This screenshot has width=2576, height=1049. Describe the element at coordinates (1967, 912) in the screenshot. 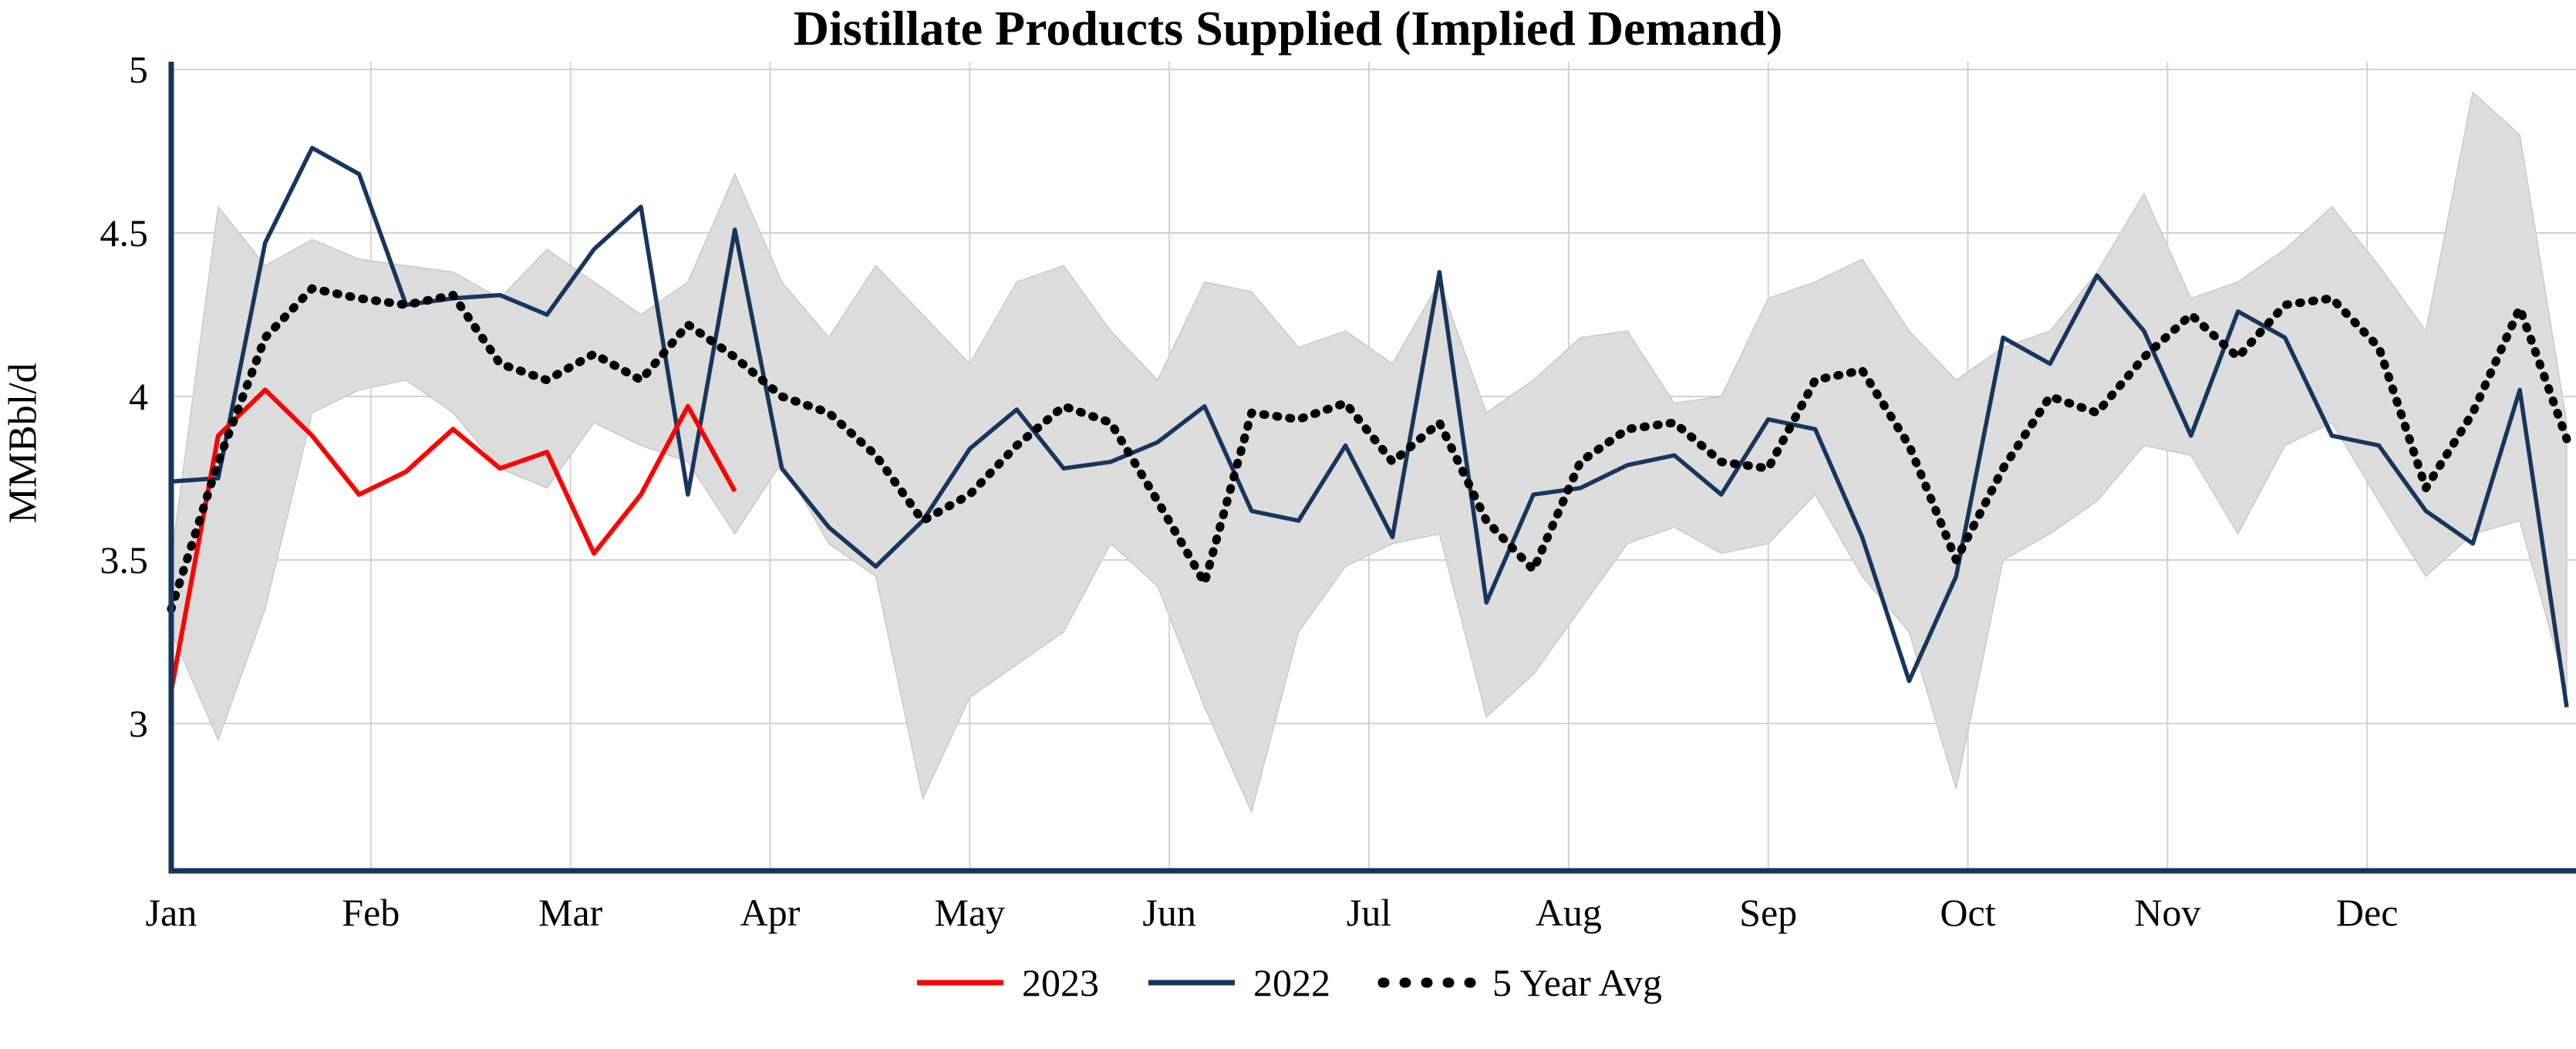

I see `x-tick-label: Oct` at that location.